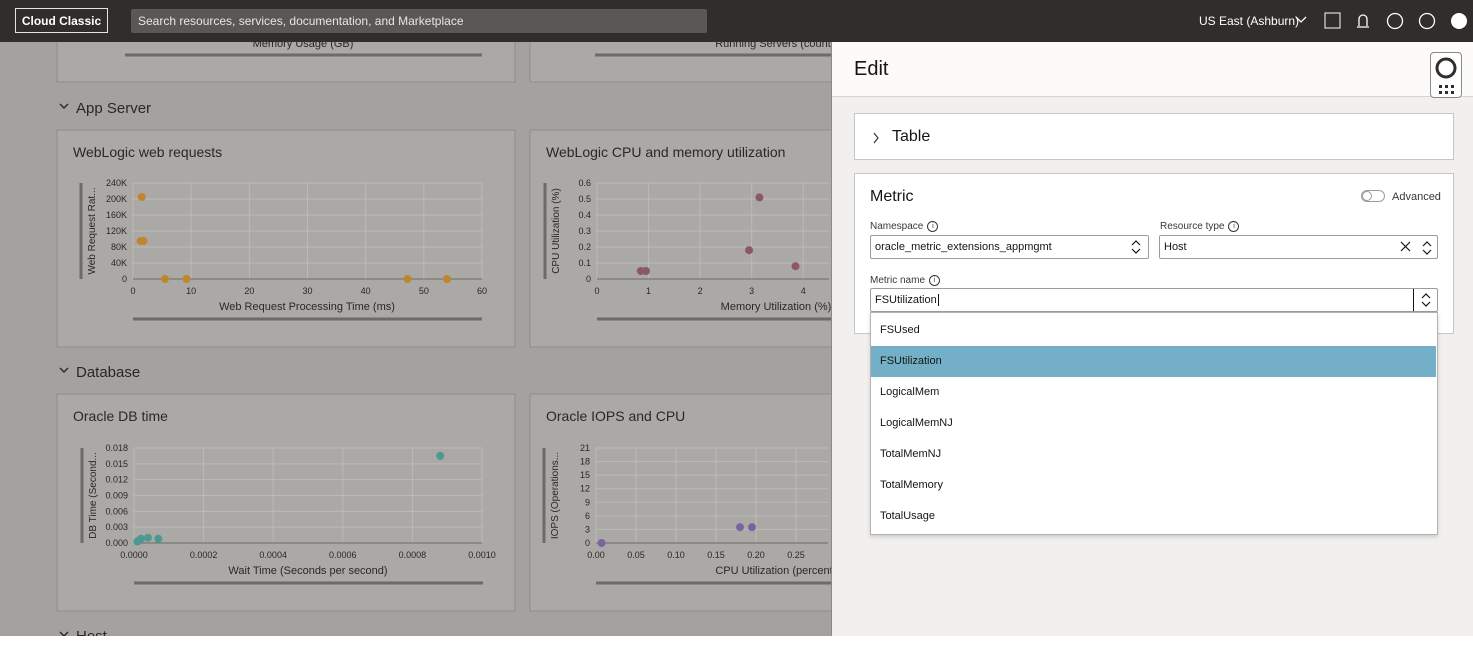 The height and width of the screenshot is (648, 1473). What do you see at coordinates (906, 300) in the screenshot?
I see `input-value: FSUtilization` at bounding box center [906, 300].